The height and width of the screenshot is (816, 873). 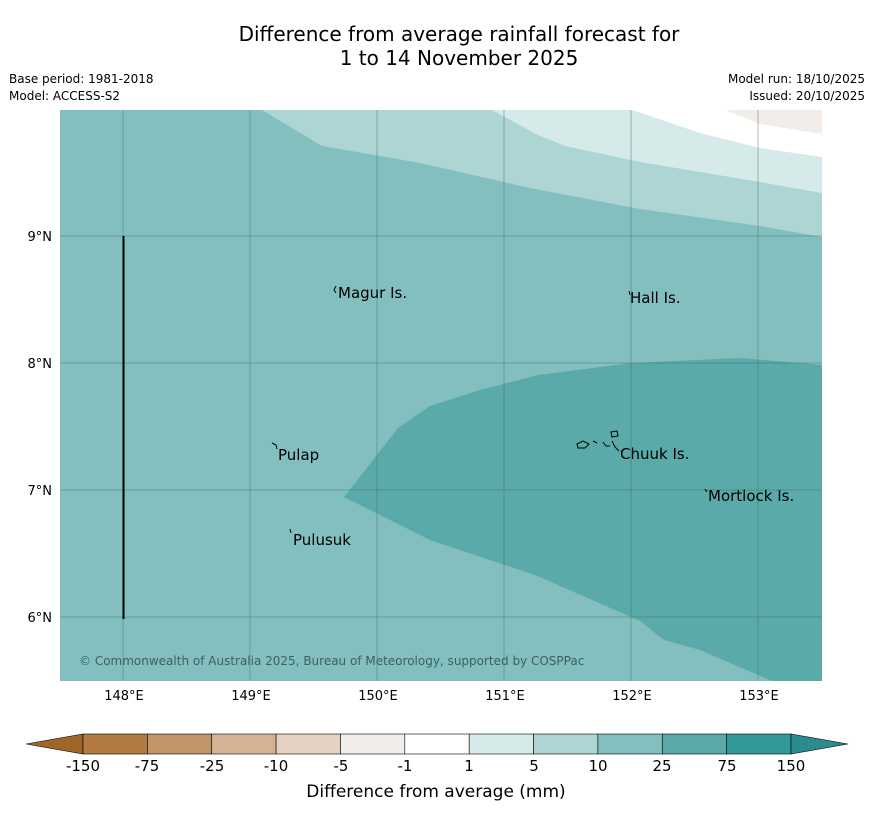 I want to click on colorbar-tick-label: 75, so click(x=726, y=766).